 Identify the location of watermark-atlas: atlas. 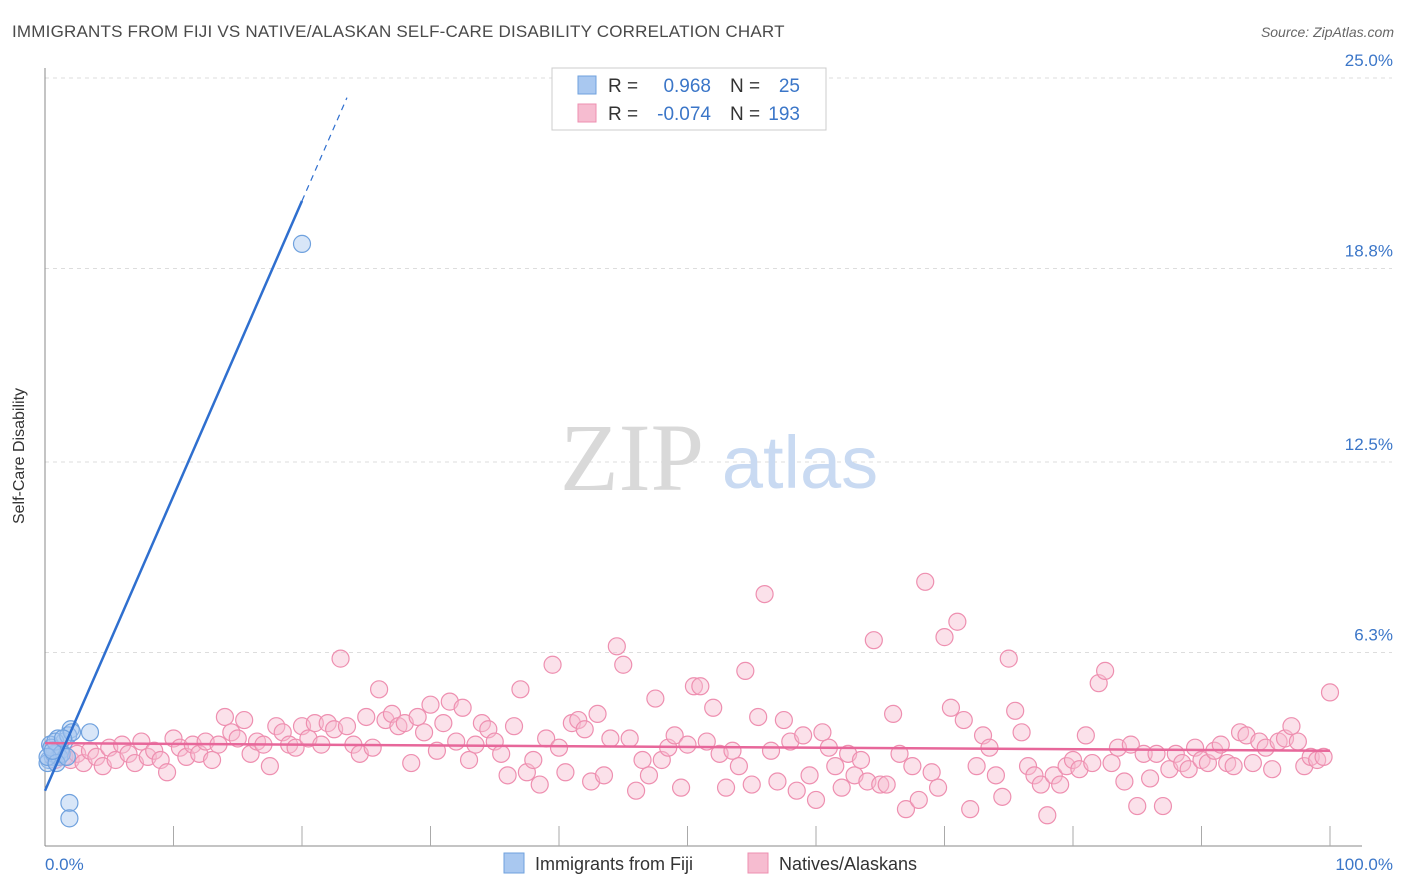
(800, 462).